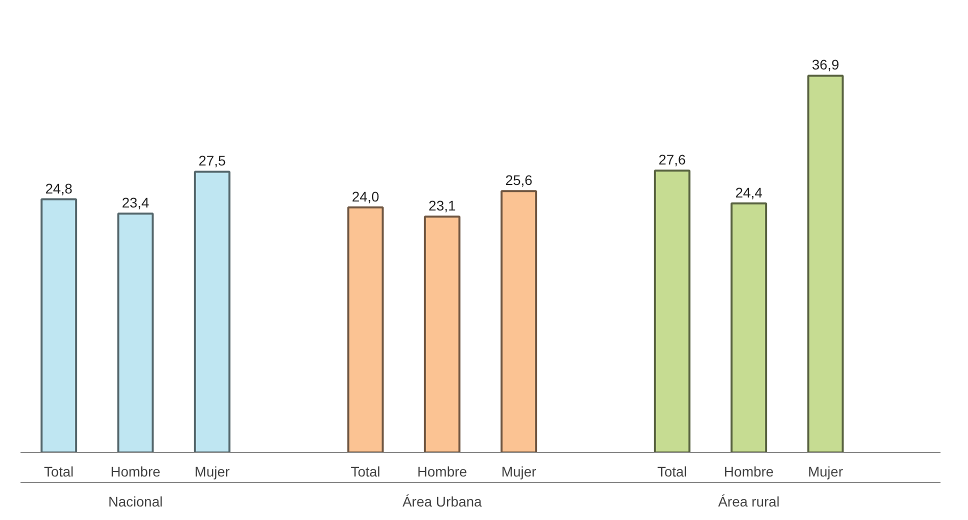 The image size is (968, 520). Describe the element at coordinates (59, 188) in the screenshot. I see `data-label: 24,8` at that location.